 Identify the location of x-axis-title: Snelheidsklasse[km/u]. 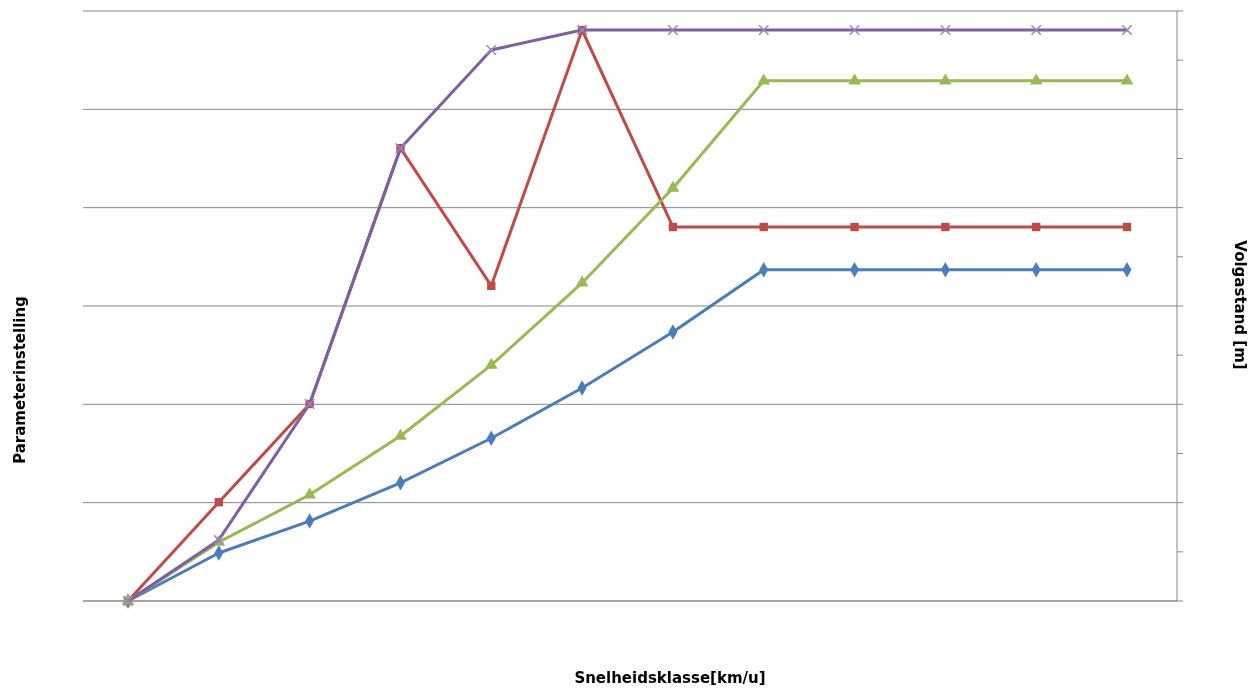
(670, 678).